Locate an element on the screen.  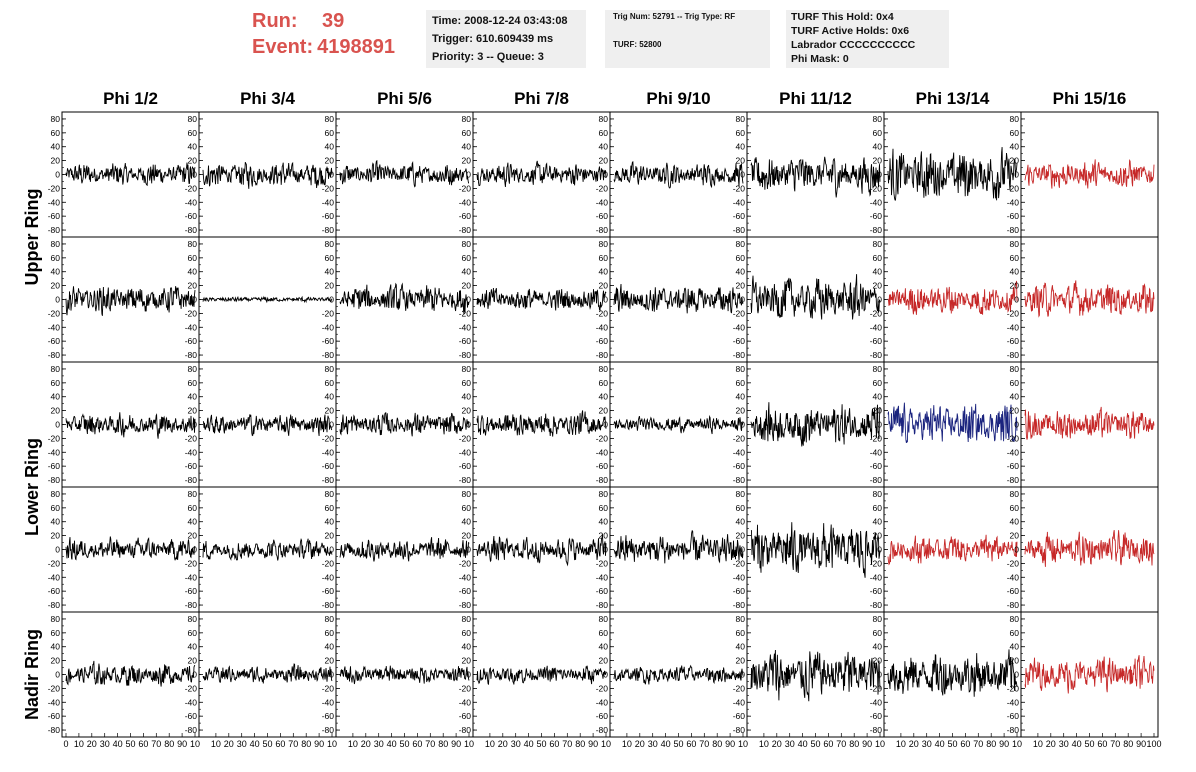
panel-frame is located at coordinates (130, 299).